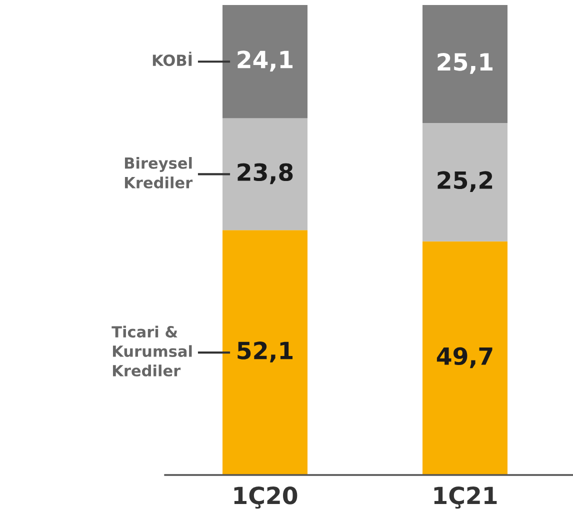 The image size is (573, 523). Describe the element at coordinates (172, 59) in the screenshot. I see `text: KOBİ` at that location.